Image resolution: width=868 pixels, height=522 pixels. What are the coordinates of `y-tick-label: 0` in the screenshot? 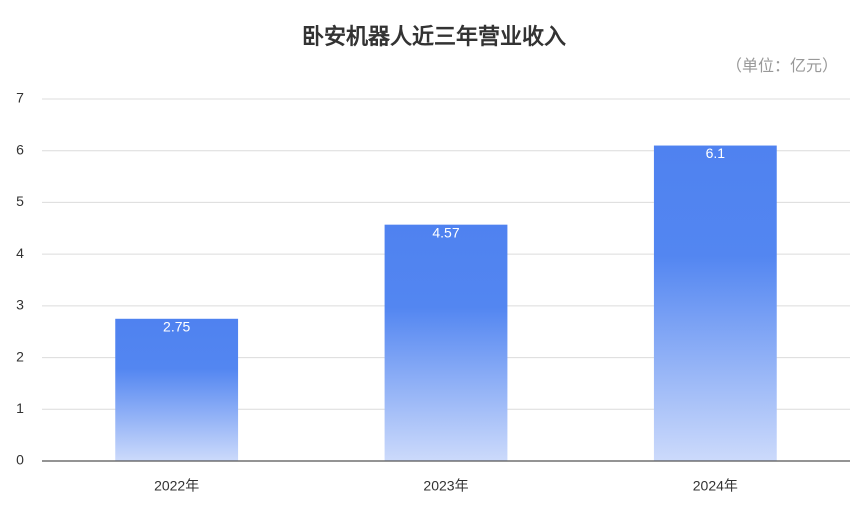 It's located at (20, 460).